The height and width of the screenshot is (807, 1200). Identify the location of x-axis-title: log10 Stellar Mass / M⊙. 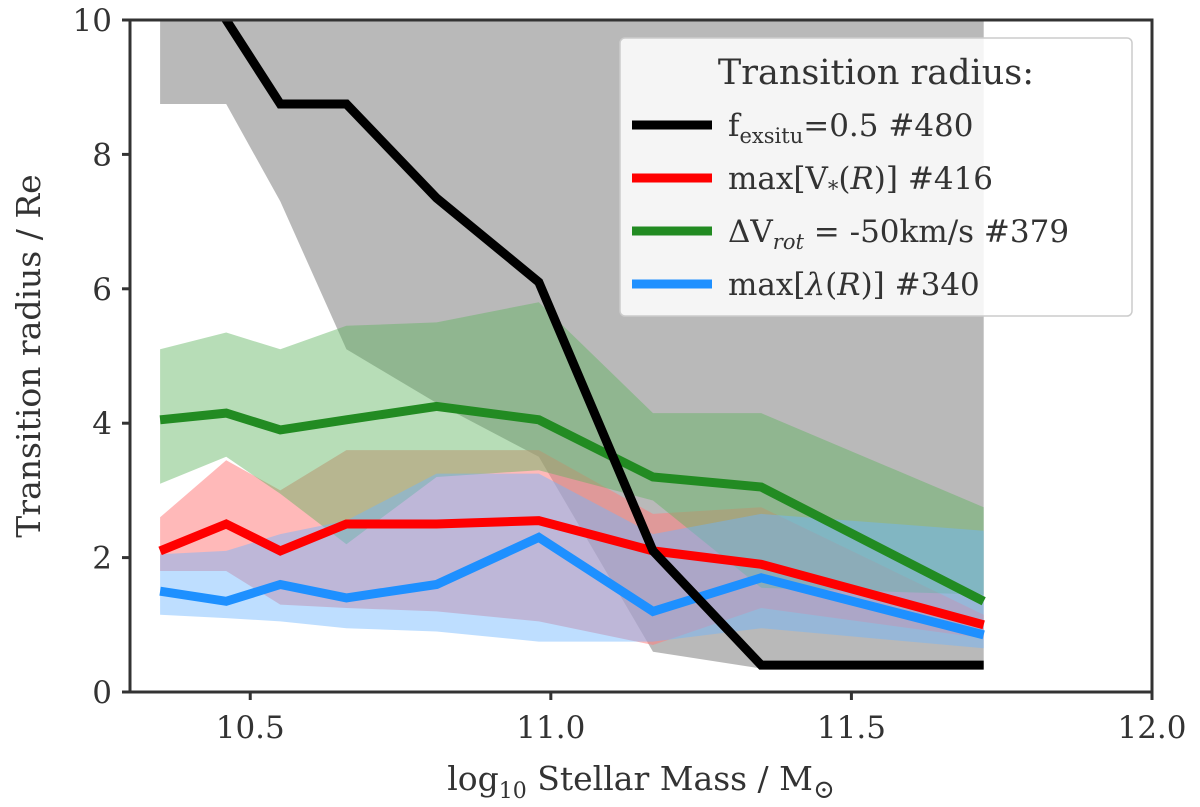
(641, 782).